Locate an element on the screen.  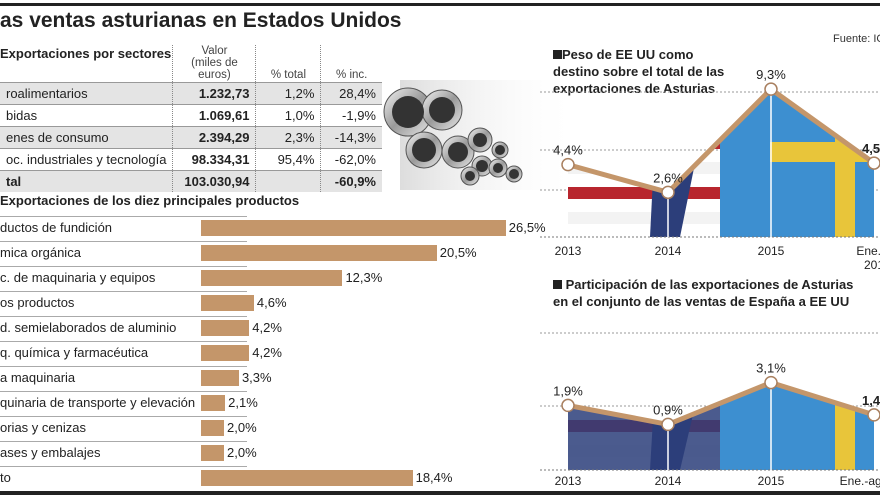
bar-category-label: os productos is located at coordinates (37, 302).